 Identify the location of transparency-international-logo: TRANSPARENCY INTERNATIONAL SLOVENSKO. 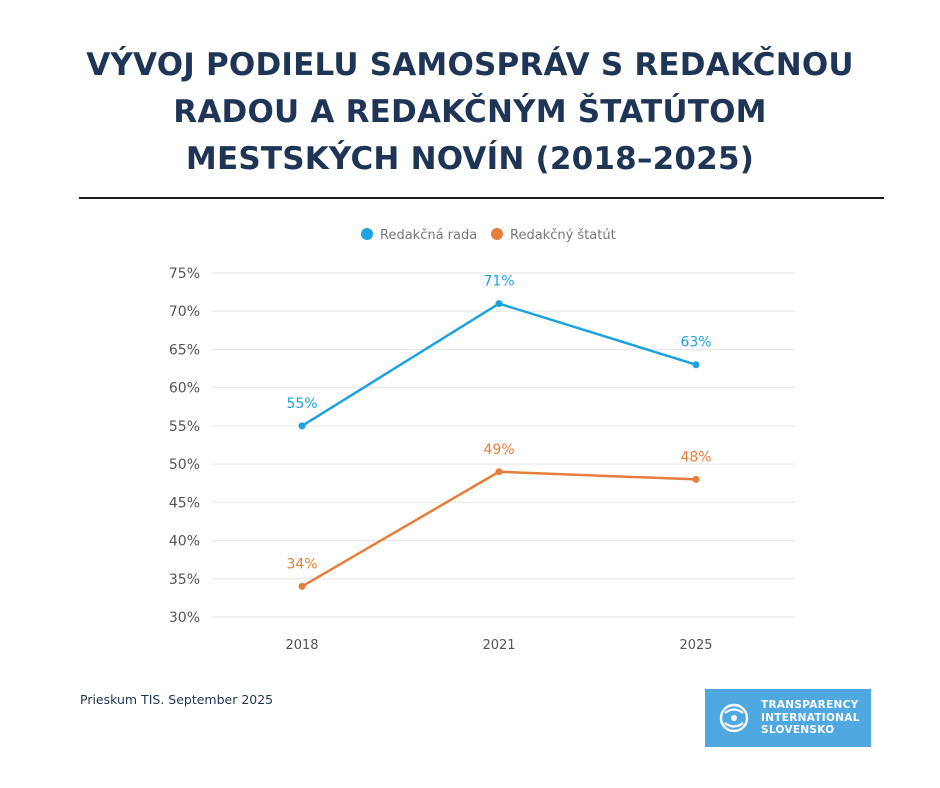
(788, 718).